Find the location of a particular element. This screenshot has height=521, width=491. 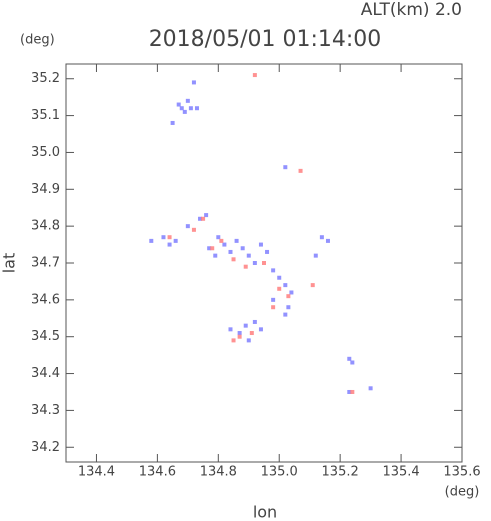

x-tick-label: 134.8 is located at coordinates (218, 472).